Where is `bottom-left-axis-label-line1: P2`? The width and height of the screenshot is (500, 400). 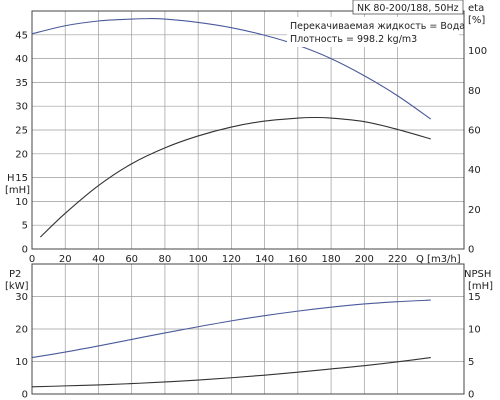
bottom-left-axis-label-line1: P2 is located at coordinates (15, 274).